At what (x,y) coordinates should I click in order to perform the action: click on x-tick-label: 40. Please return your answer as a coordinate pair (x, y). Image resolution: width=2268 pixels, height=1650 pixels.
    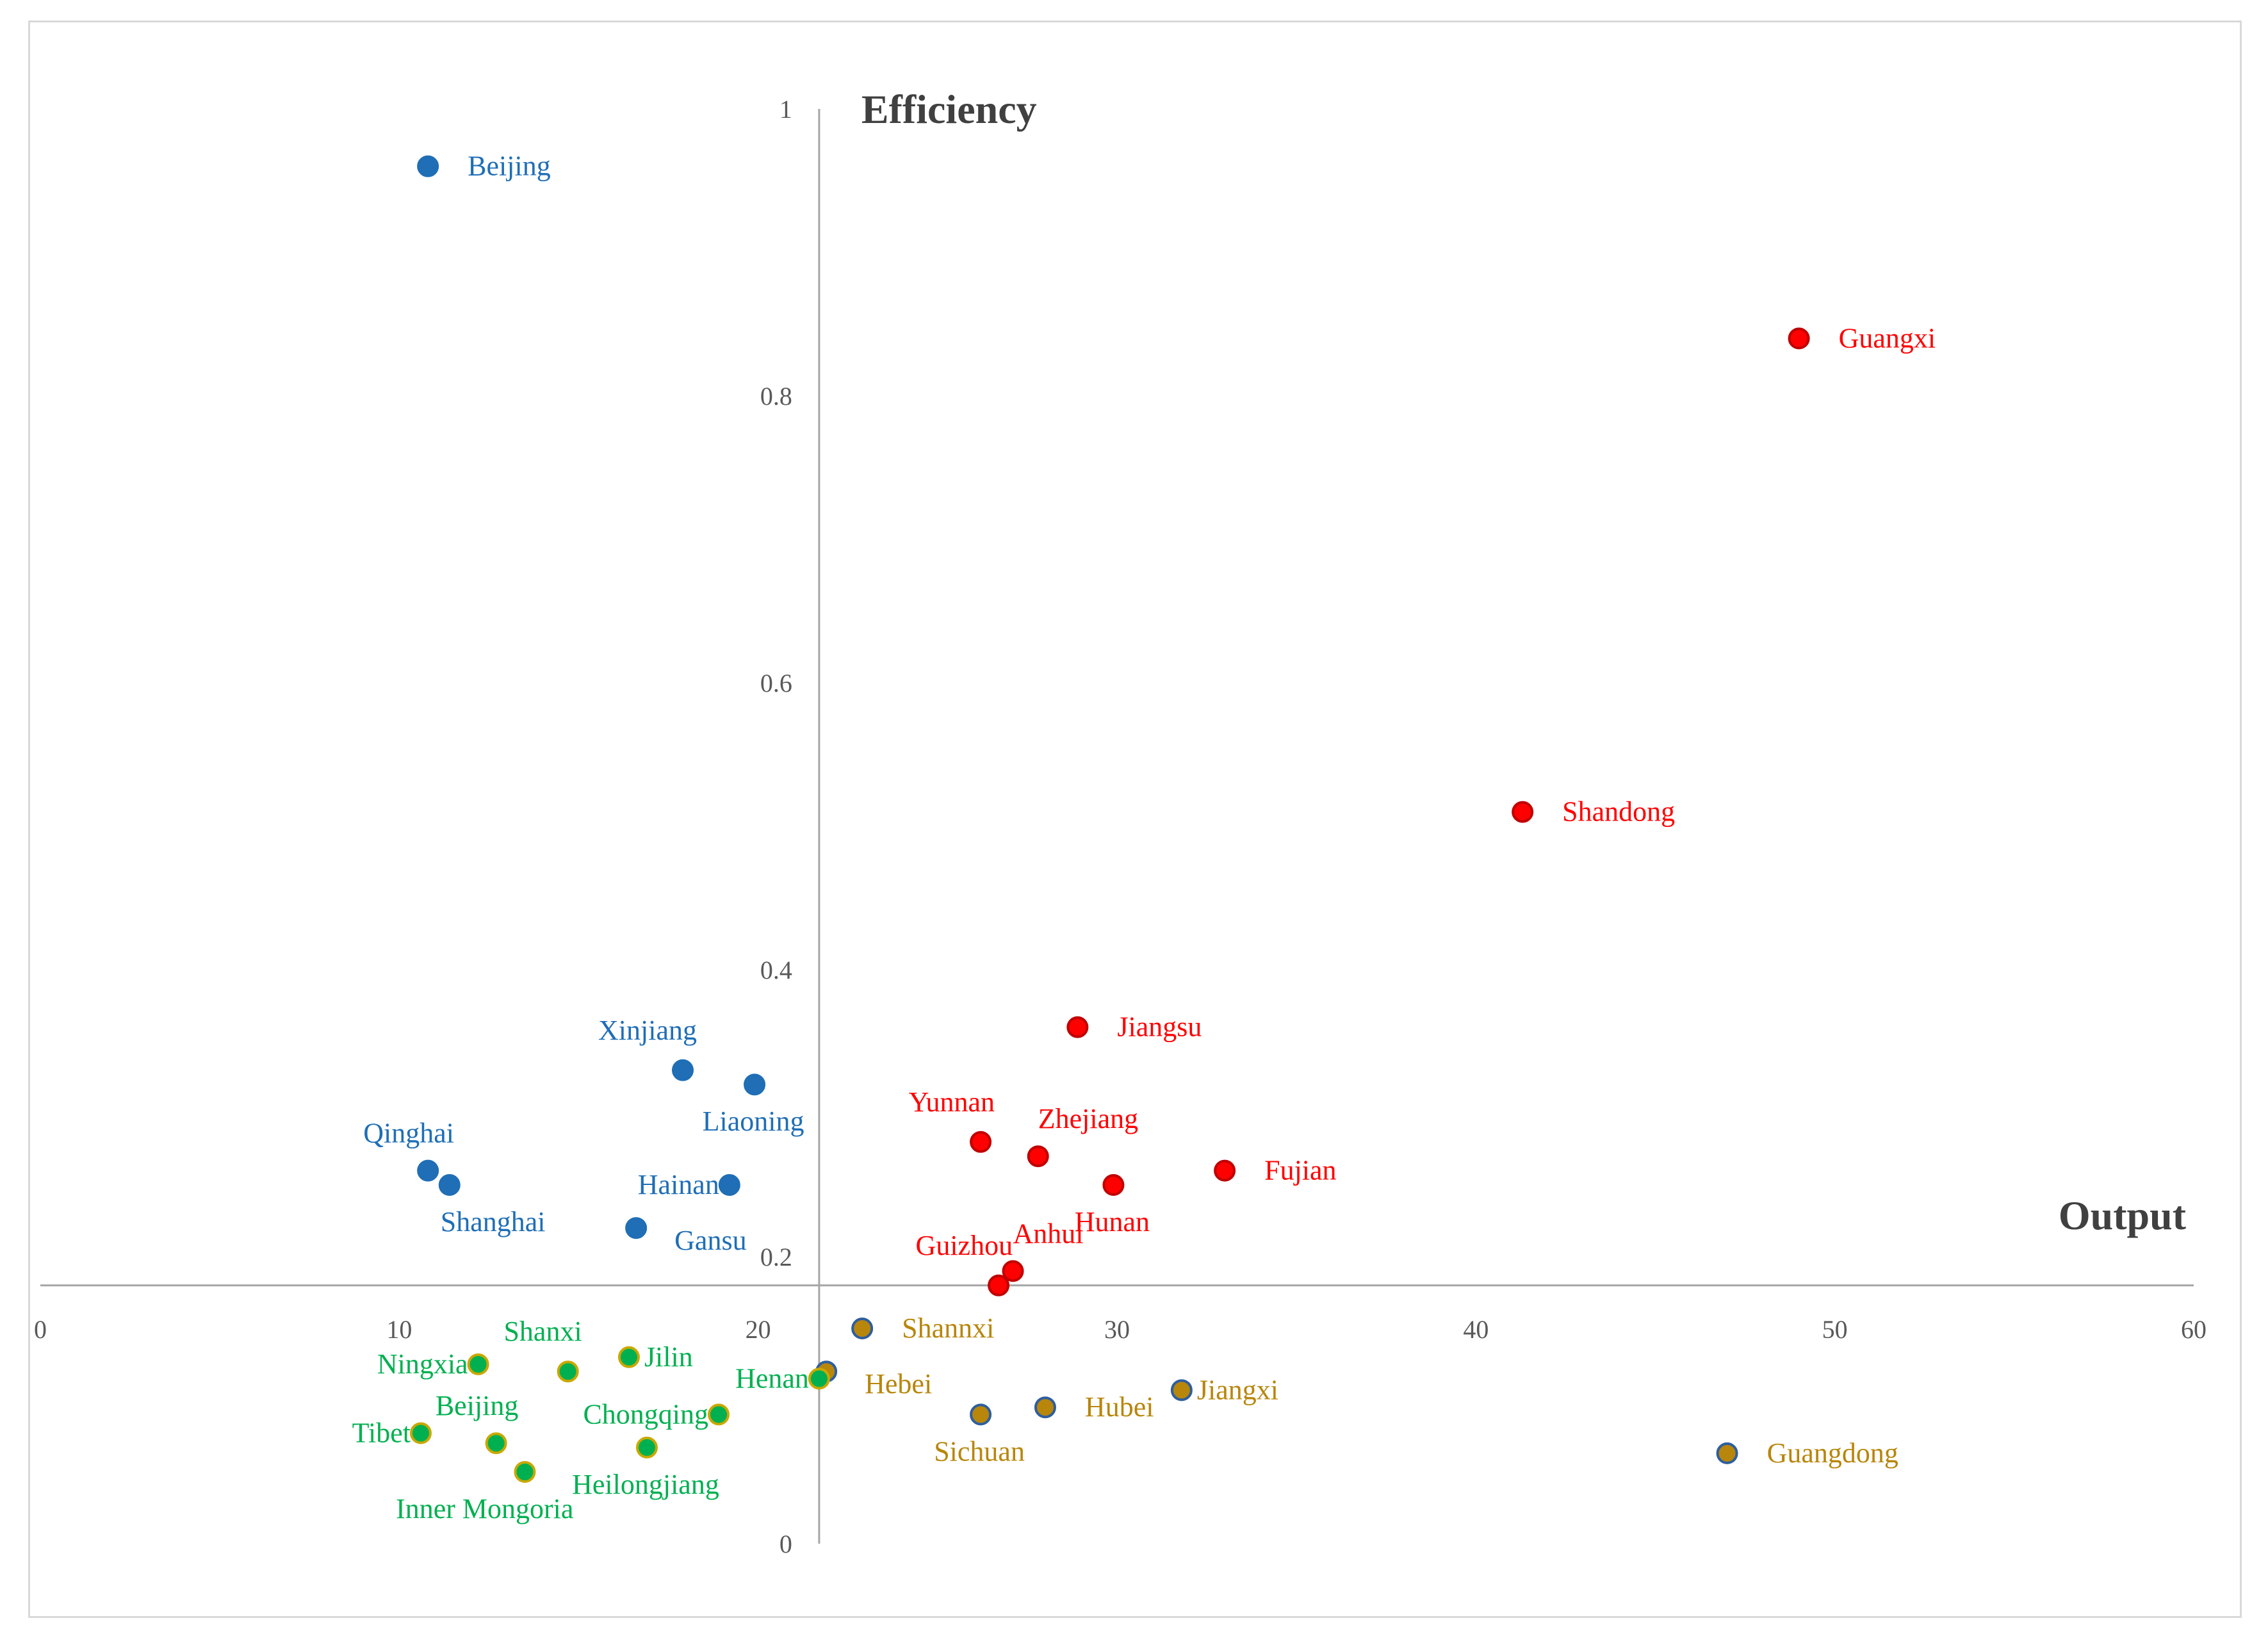
    Looking at the image, I should click on (1476, 1329).